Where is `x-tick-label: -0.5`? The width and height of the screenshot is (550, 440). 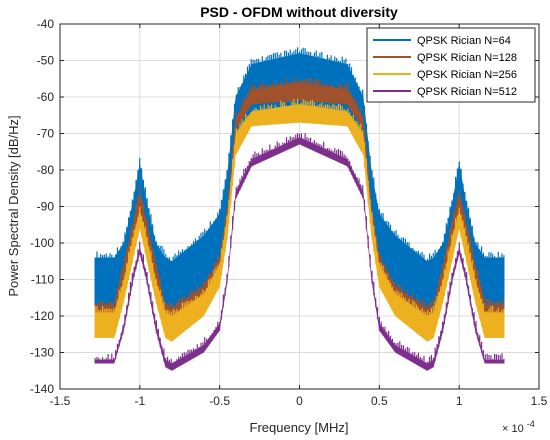
x-tick-label: -0.5 is located at coordinates (219, 401).